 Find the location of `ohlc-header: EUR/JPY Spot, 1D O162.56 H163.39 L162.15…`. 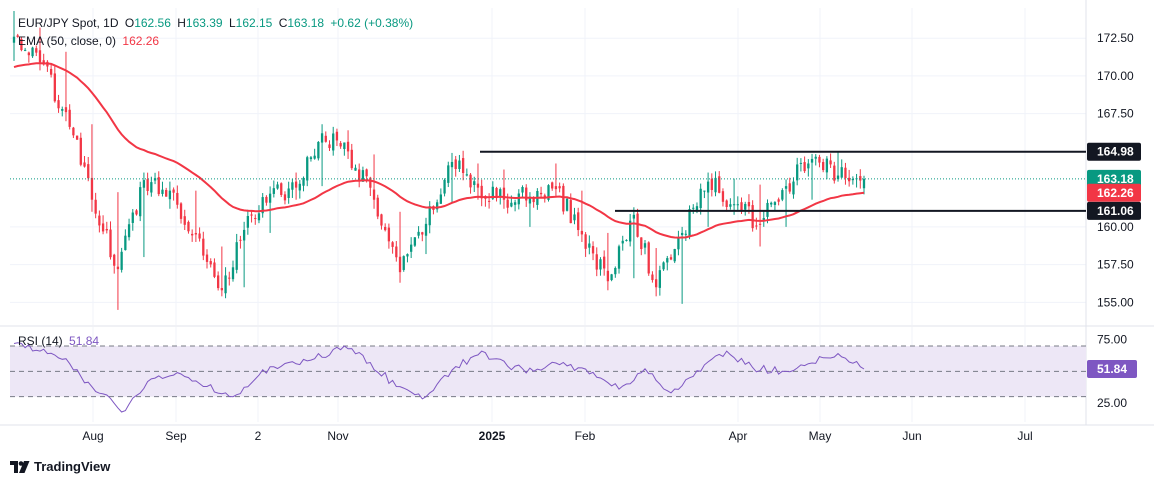

ohlc-header: EUR/JPY Spot, 1D O162.56 H163.39 L162.15… is located at coordinates (217, 23).